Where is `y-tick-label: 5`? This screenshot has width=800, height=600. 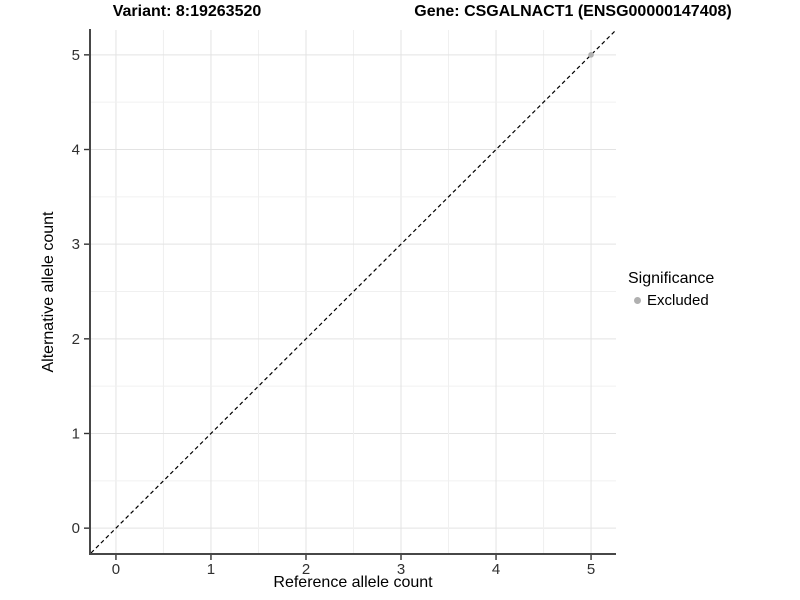
y-tick-label: 5 is located at coordinates (76, 55).